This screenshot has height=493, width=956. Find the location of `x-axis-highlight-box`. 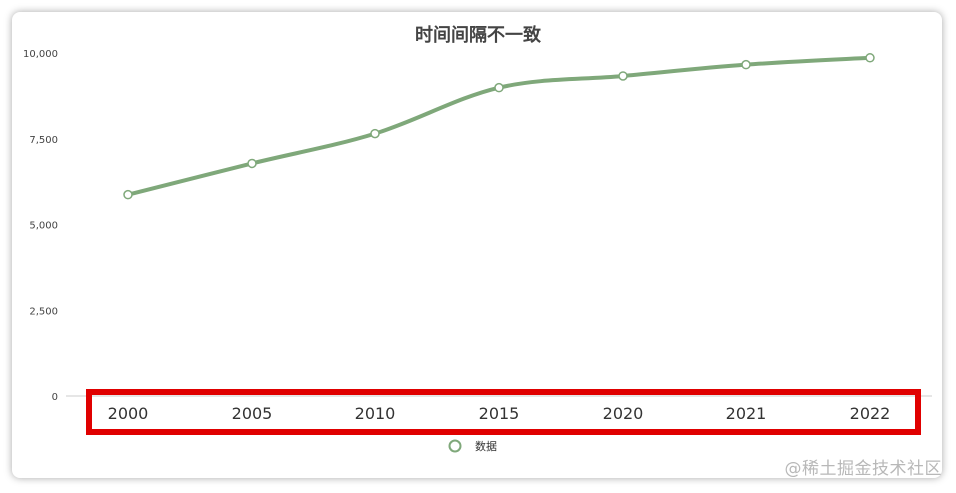

x-axis-highlight-box is located at coordinates (503, 412).